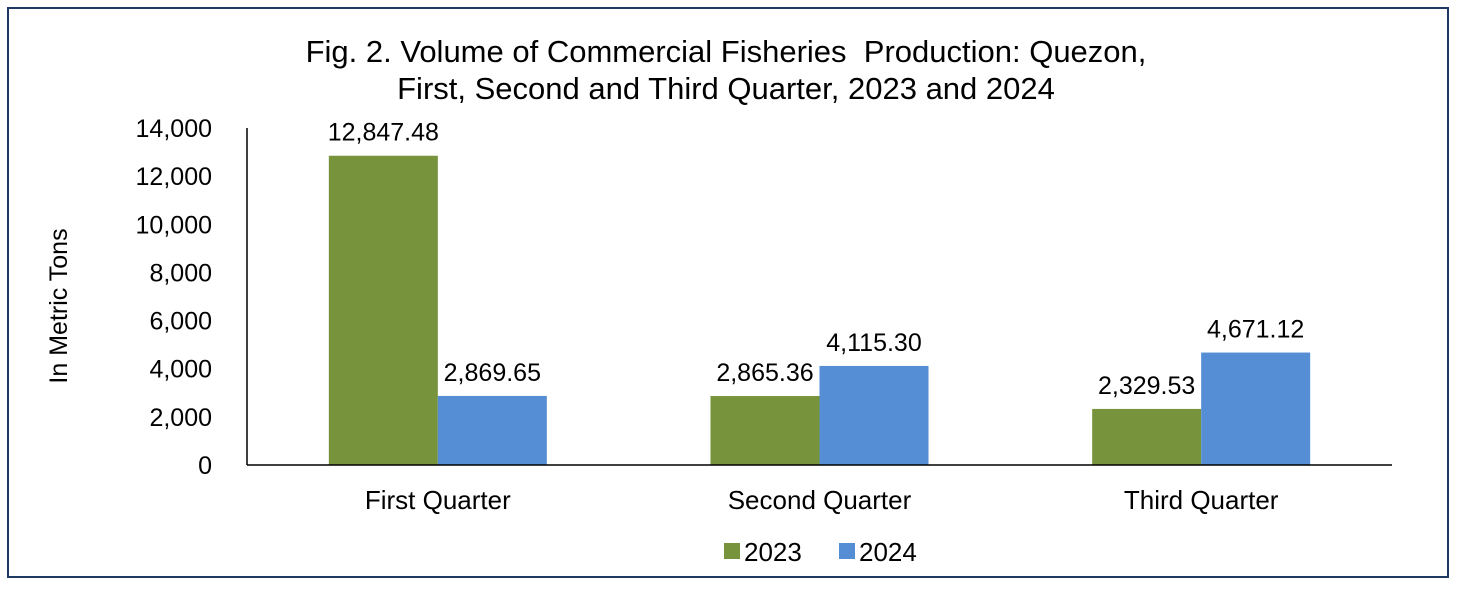  Describe the element at coordinates (1201, 500) in the screenshot. I see `x-tick-label: Third Quarter` at that location.